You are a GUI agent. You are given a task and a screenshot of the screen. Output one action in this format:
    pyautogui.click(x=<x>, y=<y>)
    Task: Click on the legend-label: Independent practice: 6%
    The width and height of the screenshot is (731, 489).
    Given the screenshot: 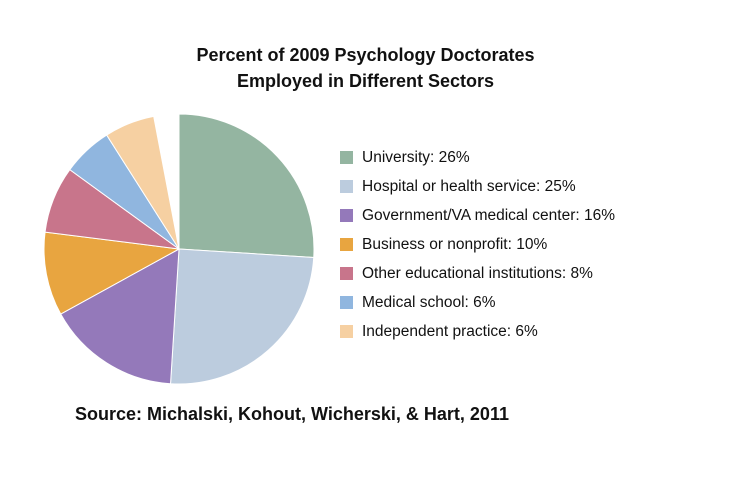 What is the action you would take?
    pyautogui.click(x=450, y=331)
    